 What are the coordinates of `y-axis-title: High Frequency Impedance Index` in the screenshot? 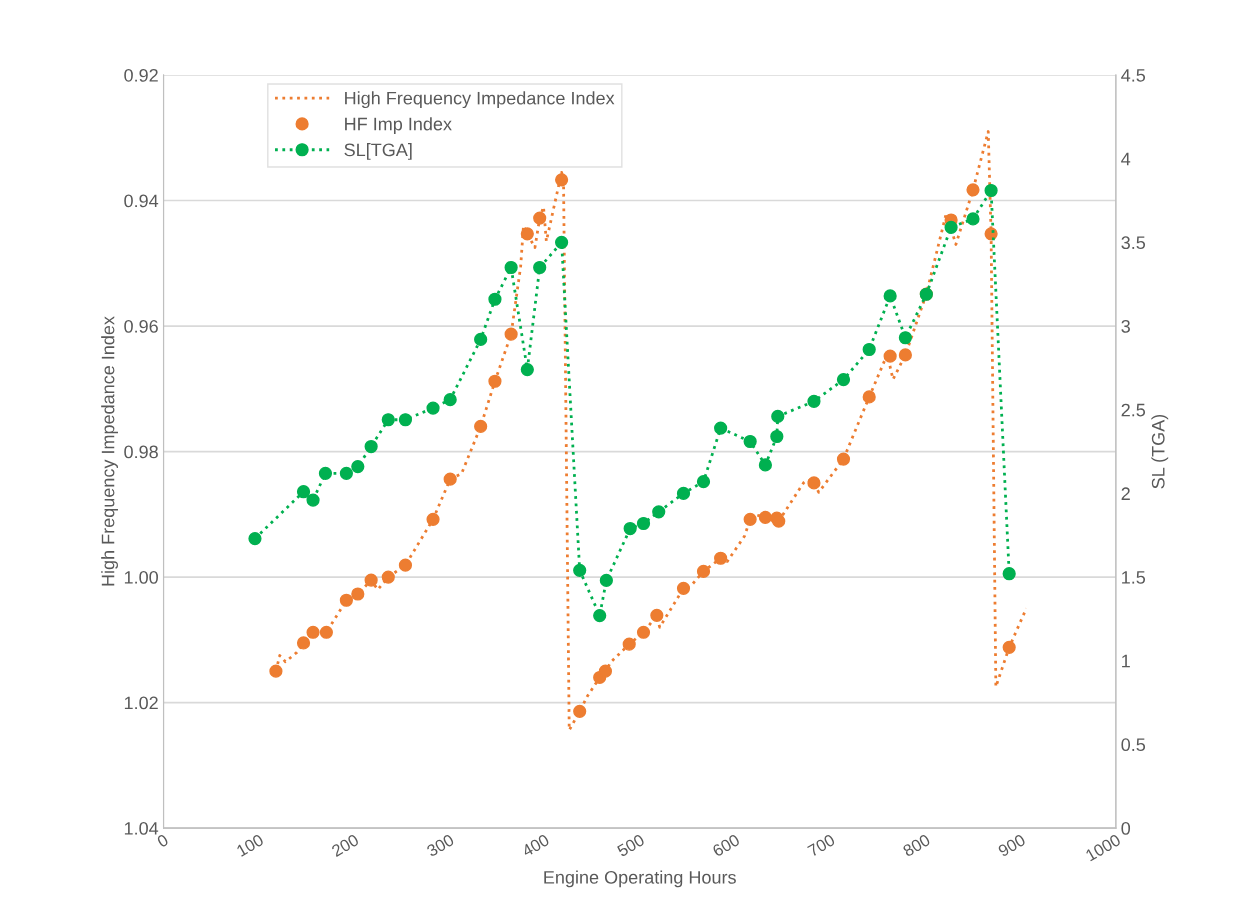 It's located at (109, 451).